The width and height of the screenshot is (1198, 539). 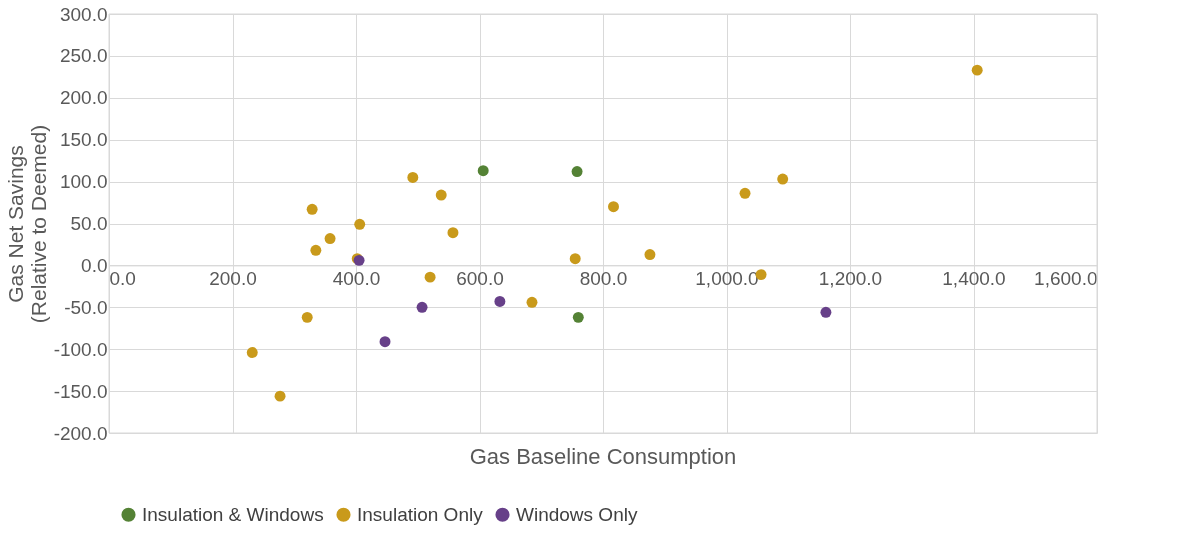 What do you see at coordinates (1066, 278) in the screenshot?
I see `x-tick-label: 1,600.0` at bounding box center [1066, 278].